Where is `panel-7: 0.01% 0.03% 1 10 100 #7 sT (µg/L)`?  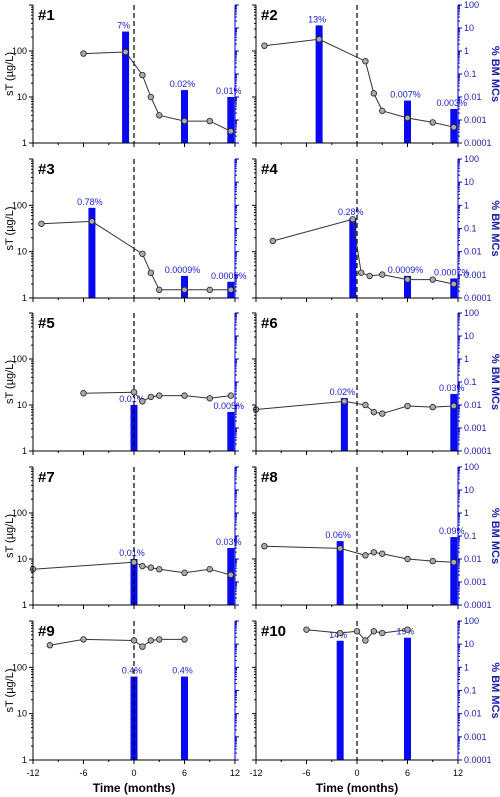
panel-7: 0.01% 0.03% 1 10 100 #7 sT (µg/L) is located at coordinates (123, 538).